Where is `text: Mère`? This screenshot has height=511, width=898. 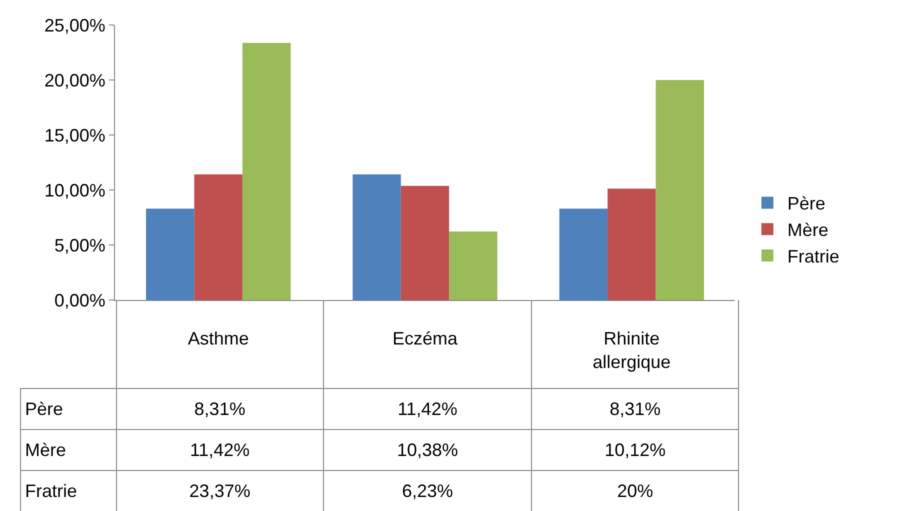
text: Mère is located at coordinates (45, 450).